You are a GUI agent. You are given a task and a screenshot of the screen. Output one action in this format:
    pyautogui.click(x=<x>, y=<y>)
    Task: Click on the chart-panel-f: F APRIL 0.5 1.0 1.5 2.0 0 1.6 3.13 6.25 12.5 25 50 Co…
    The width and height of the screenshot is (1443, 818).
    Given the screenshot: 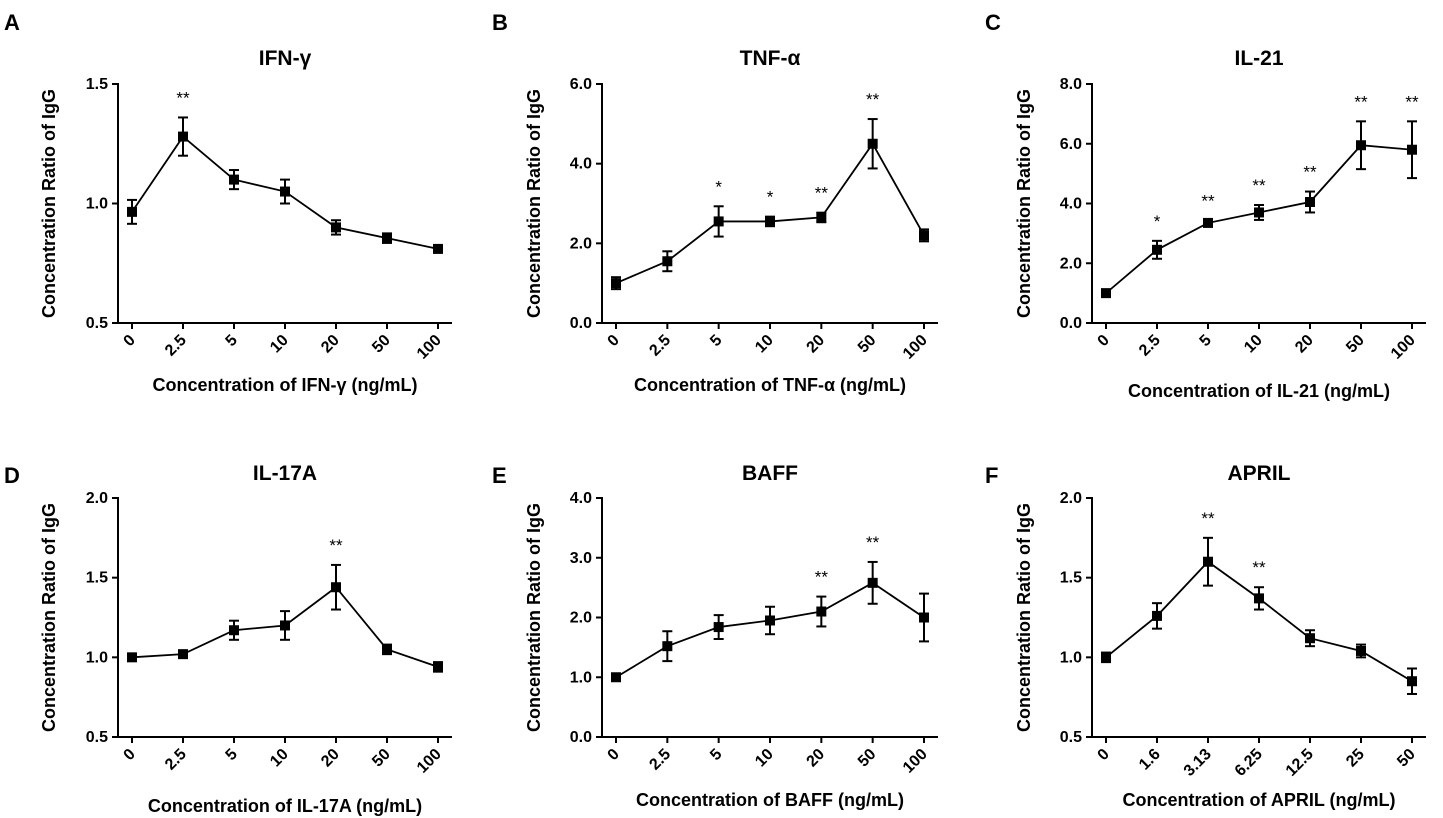 What is the action you would take?
    pyautogui.click(x=1205, y=636)
    